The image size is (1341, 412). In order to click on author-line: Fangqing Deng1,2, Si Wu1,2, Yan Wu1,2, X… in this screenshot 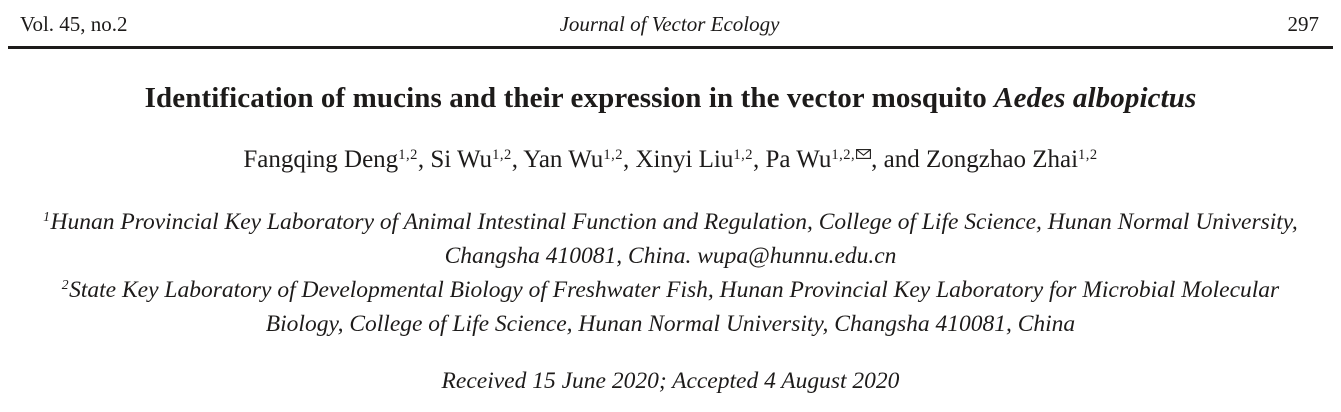, I will do `click(670, 160)`.